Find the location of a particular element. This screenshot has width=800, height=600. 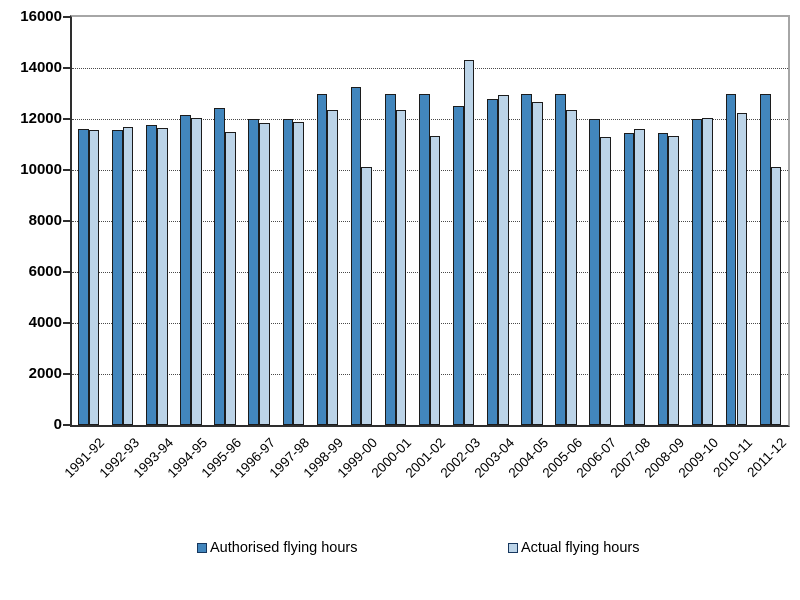

legend-label-authorised: Authorised flying hours is located at coordinates (284, 548).